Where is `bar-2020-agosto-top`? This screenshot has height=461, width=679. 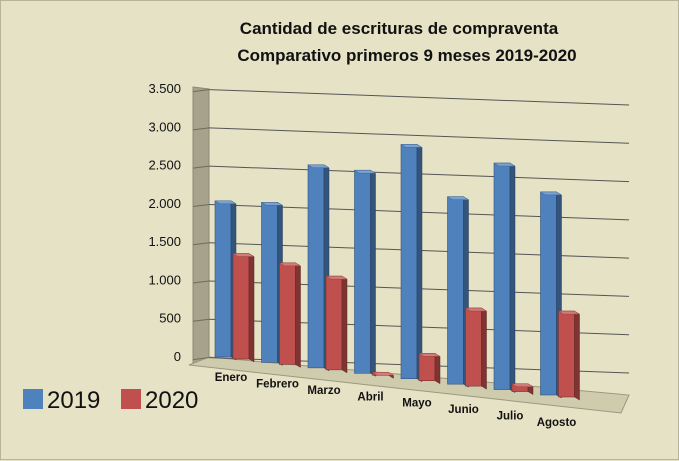 bar-2020-agosto-top is located at coordinates (569, 312).